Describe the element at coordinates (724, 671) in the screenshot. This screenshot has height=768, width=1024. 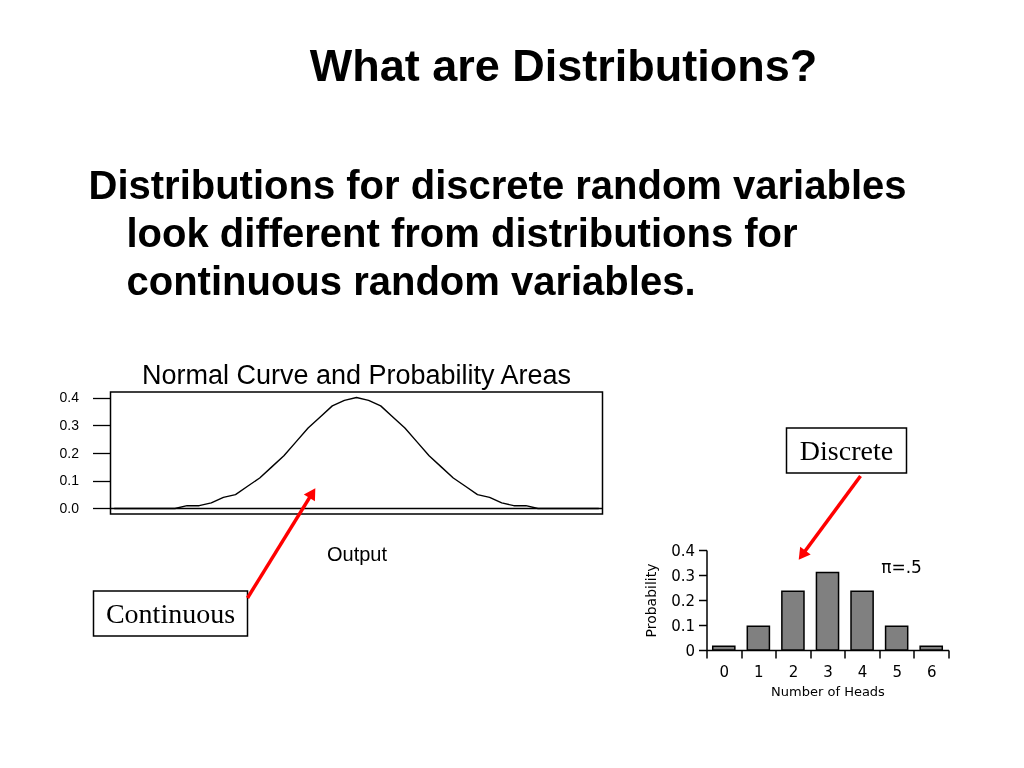
I see `x-tick-label: 0` at that location.